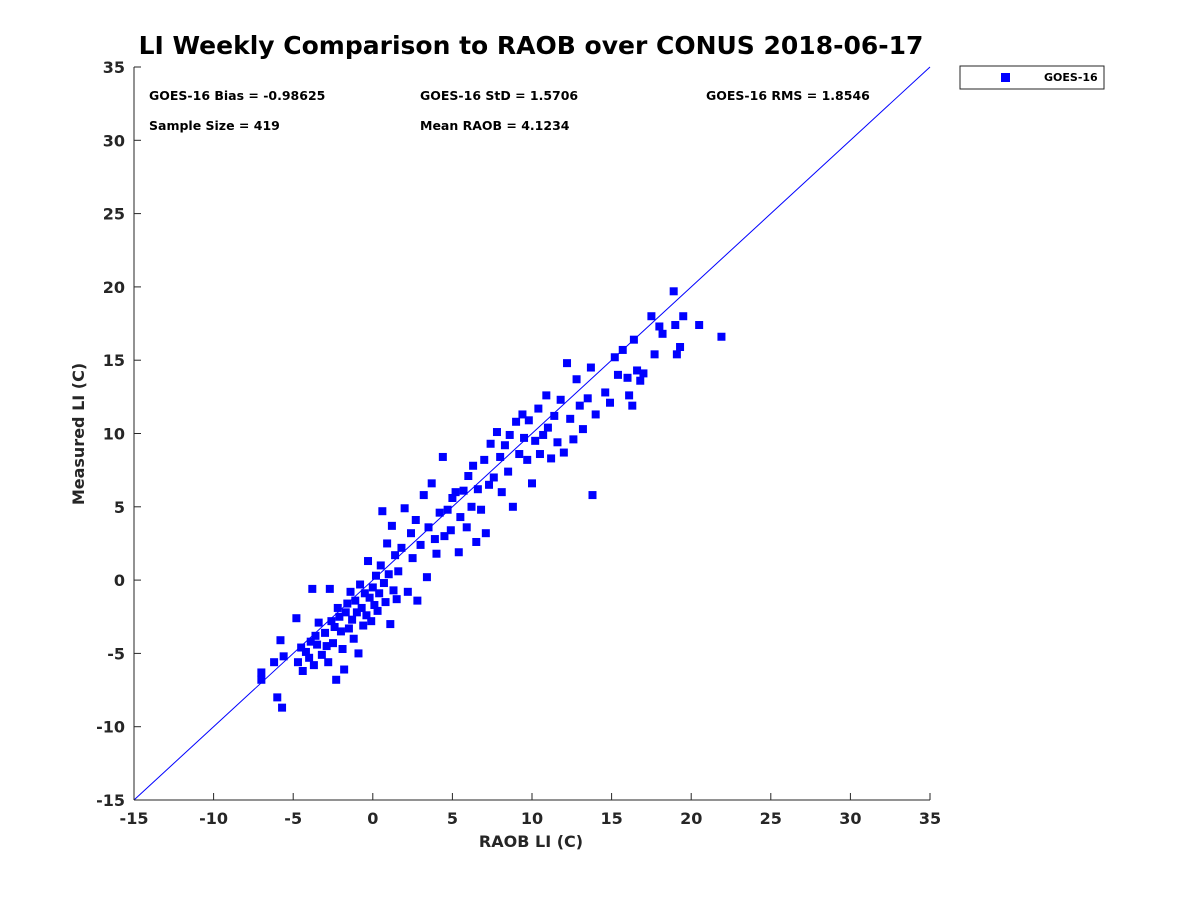 The image size is (1200, 900). I want to click on x-tick-label: 35, so click(930, 818).